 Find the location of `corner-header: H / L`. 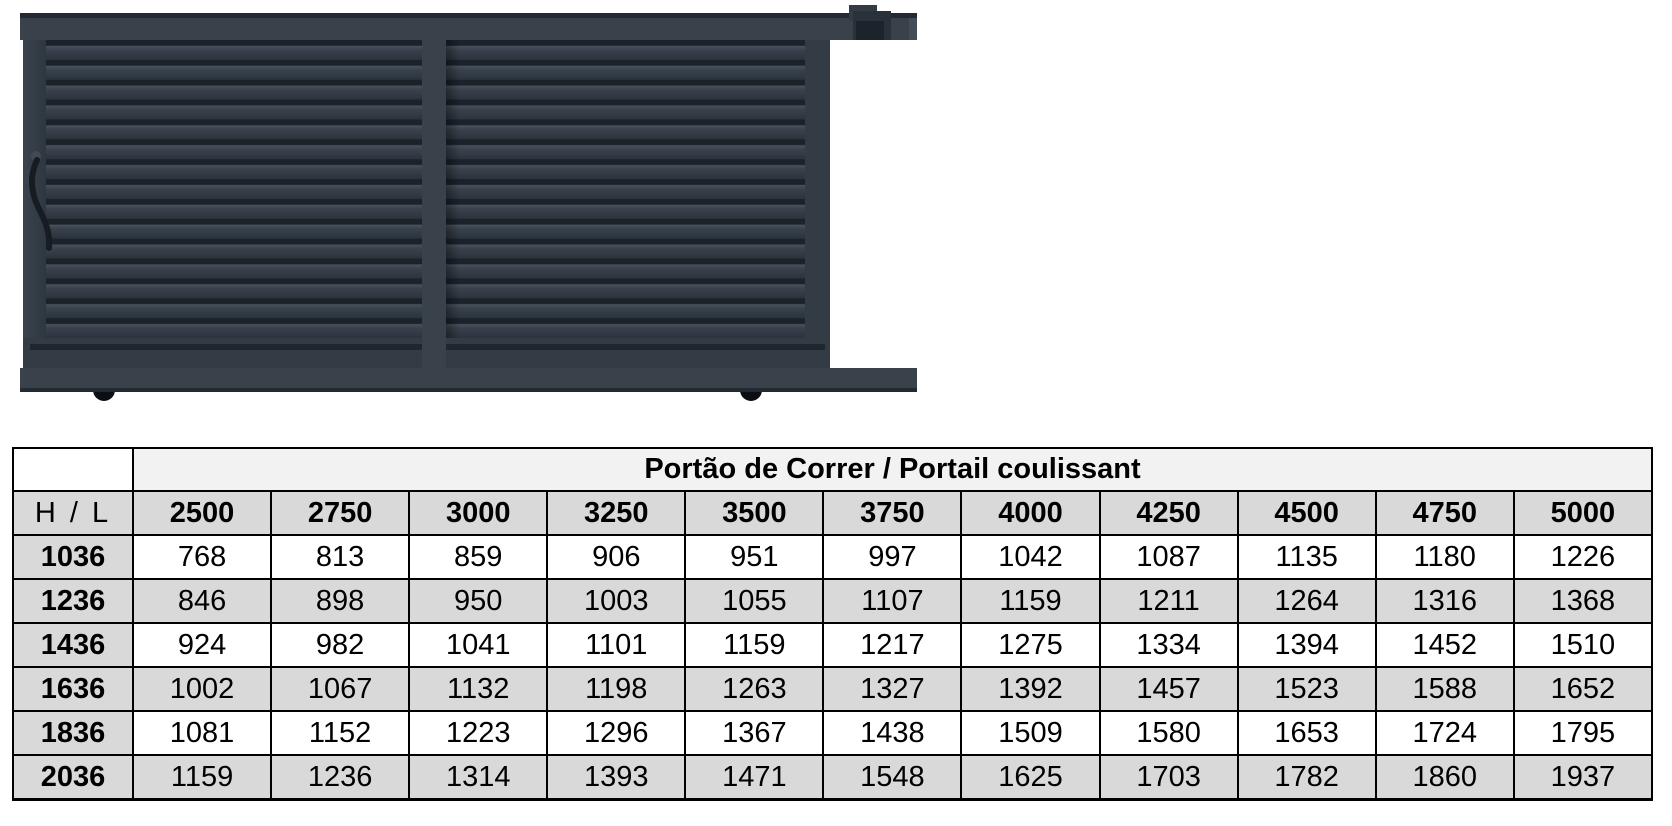

corner-header: H / L is located at coordinates (73, 513).